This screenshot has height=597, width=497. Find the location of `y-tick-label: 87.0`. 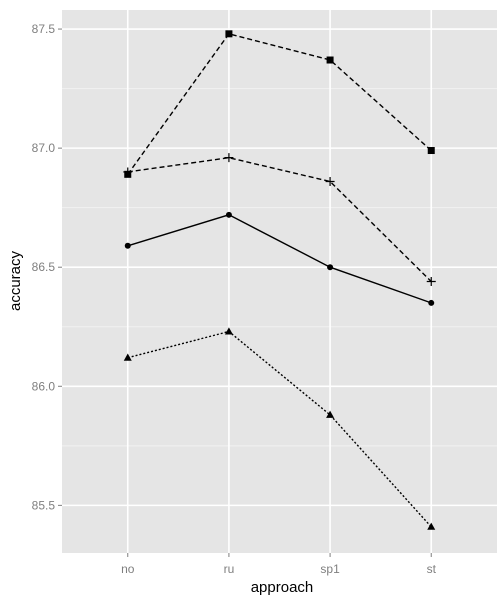

y-tick-label: 87.0 is located at coordinates (44, 148).